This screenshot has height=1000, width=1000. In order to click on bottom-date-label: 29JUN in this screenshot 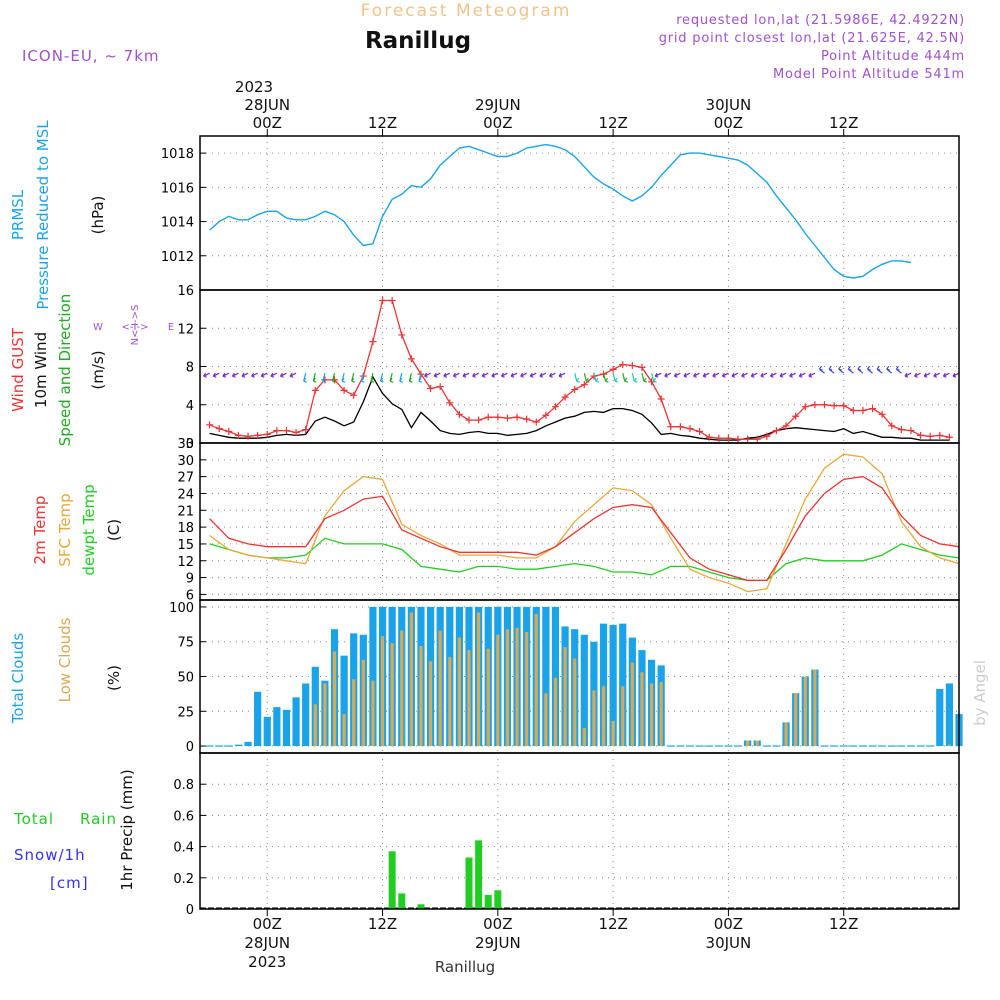, I will do `click(498, 943)`.